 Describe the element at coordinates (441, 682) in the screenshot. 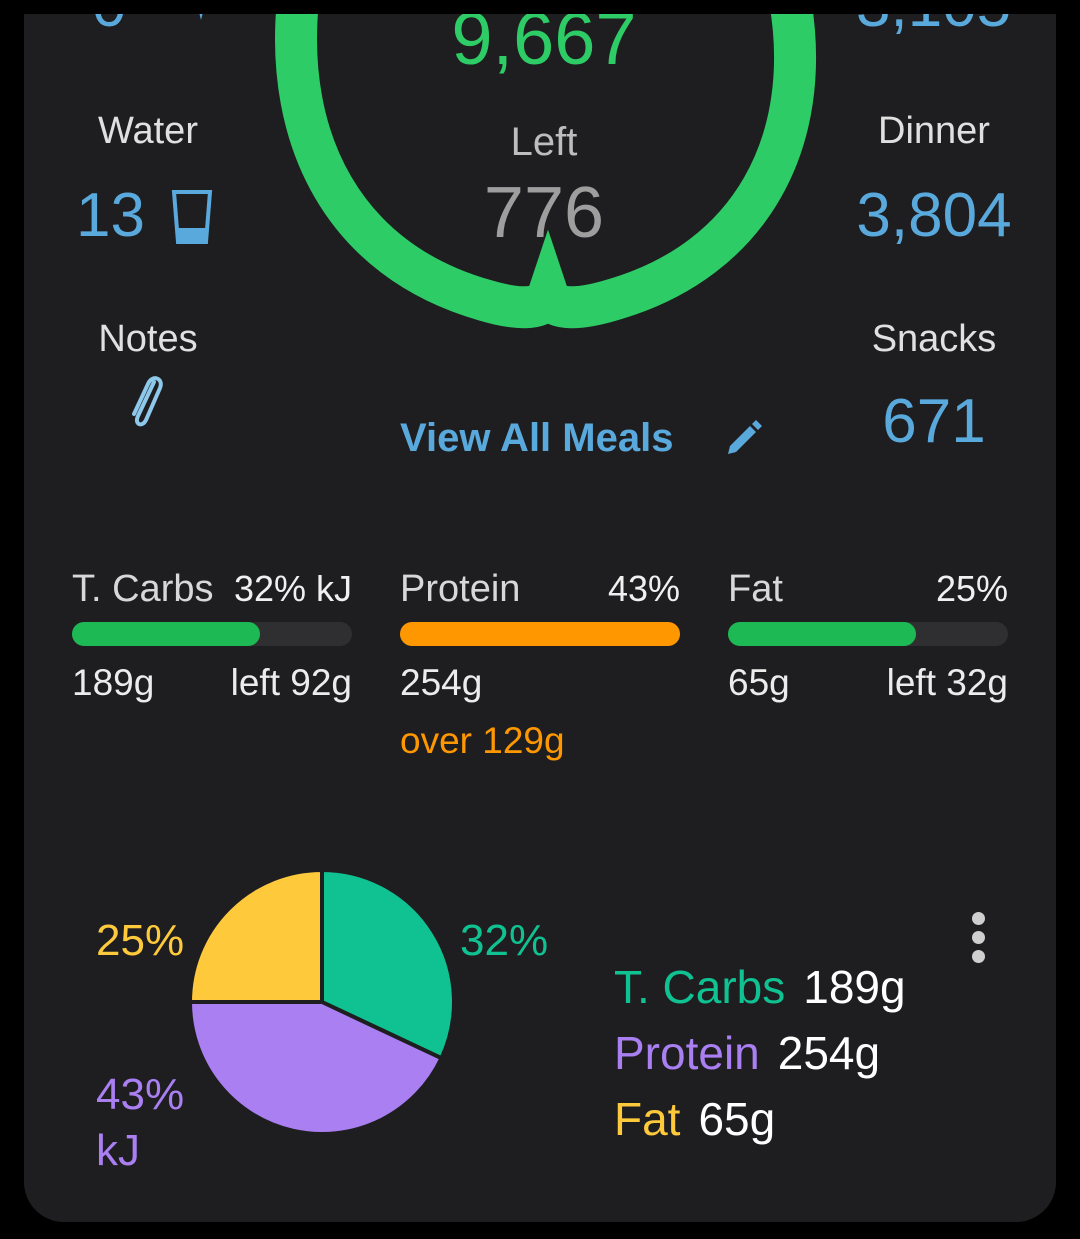

I see `macro-amount: 254g` at that location.